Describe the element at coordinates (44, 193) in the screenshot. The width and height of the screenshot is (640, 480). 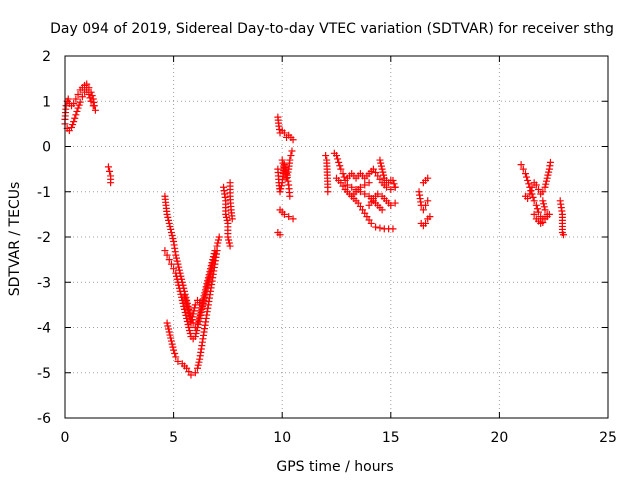
I see `y-tick-label: -1` at that location.